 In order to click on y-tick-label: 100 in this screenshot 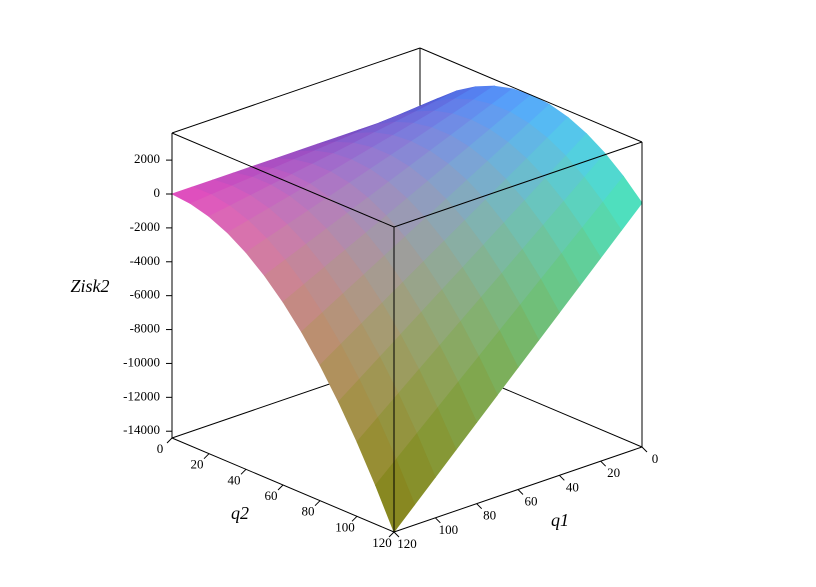, I will do `click(345, 526)`.